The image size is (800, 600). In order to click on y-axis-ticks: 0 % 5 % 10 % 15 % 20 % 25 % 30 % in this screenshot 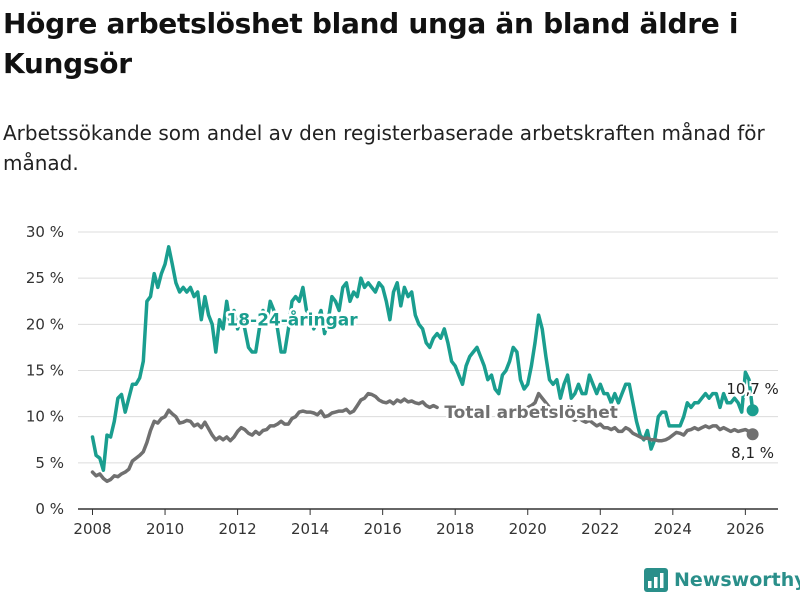, I will do `click(45, 370)`.